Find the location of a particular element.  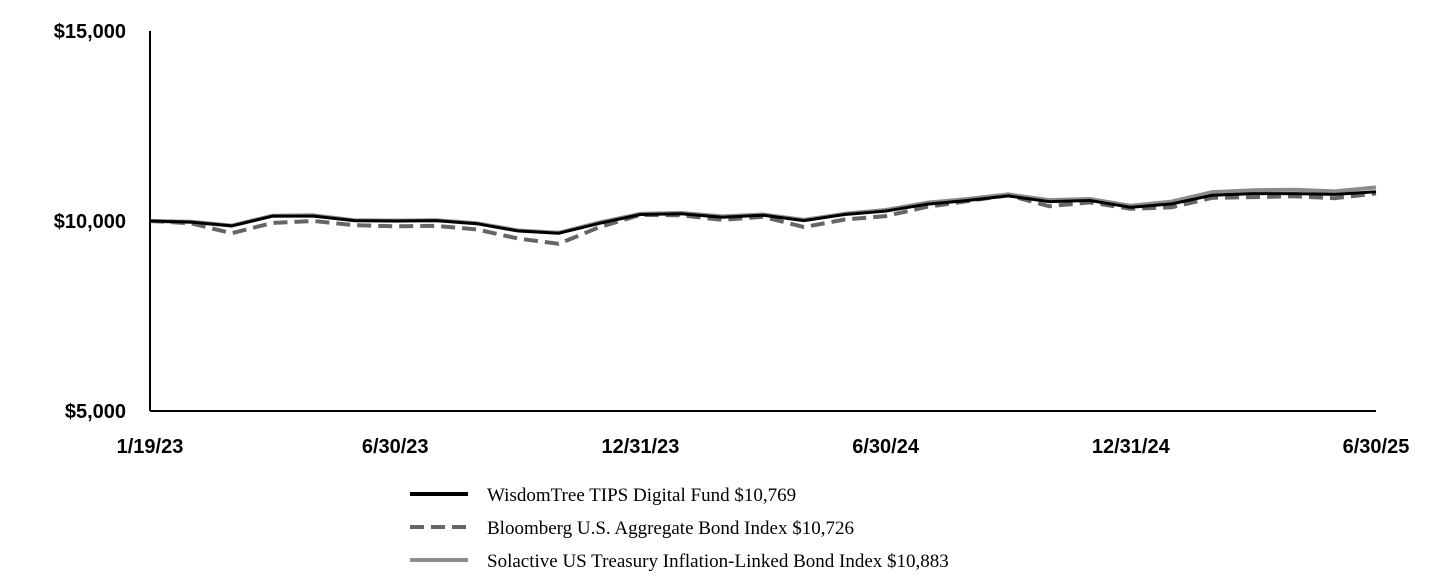

x-tick-label: 1/19/23 is located at coordinates (150, 447).